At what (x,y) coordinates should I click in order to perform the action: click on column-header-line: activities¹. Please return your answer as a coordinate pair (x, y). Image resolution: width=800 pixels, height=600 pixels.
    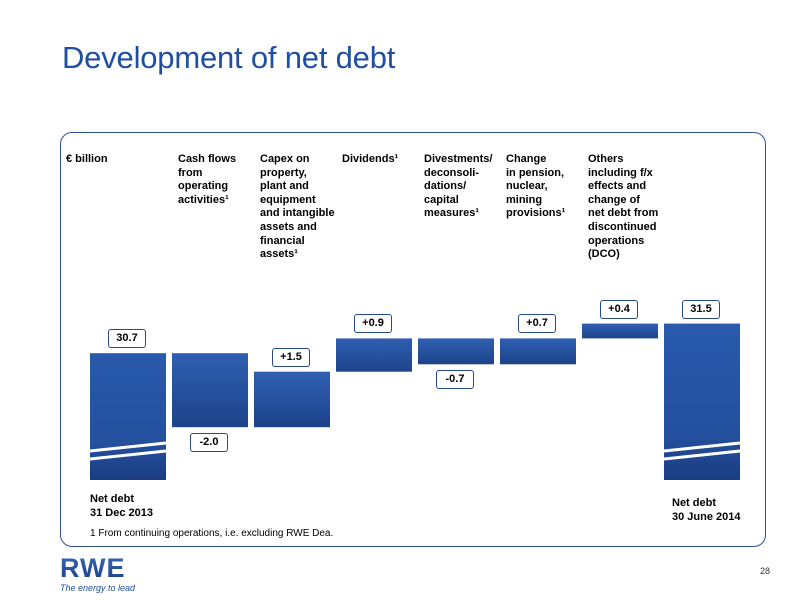
    Looking at the image, I should click on (203, 199).